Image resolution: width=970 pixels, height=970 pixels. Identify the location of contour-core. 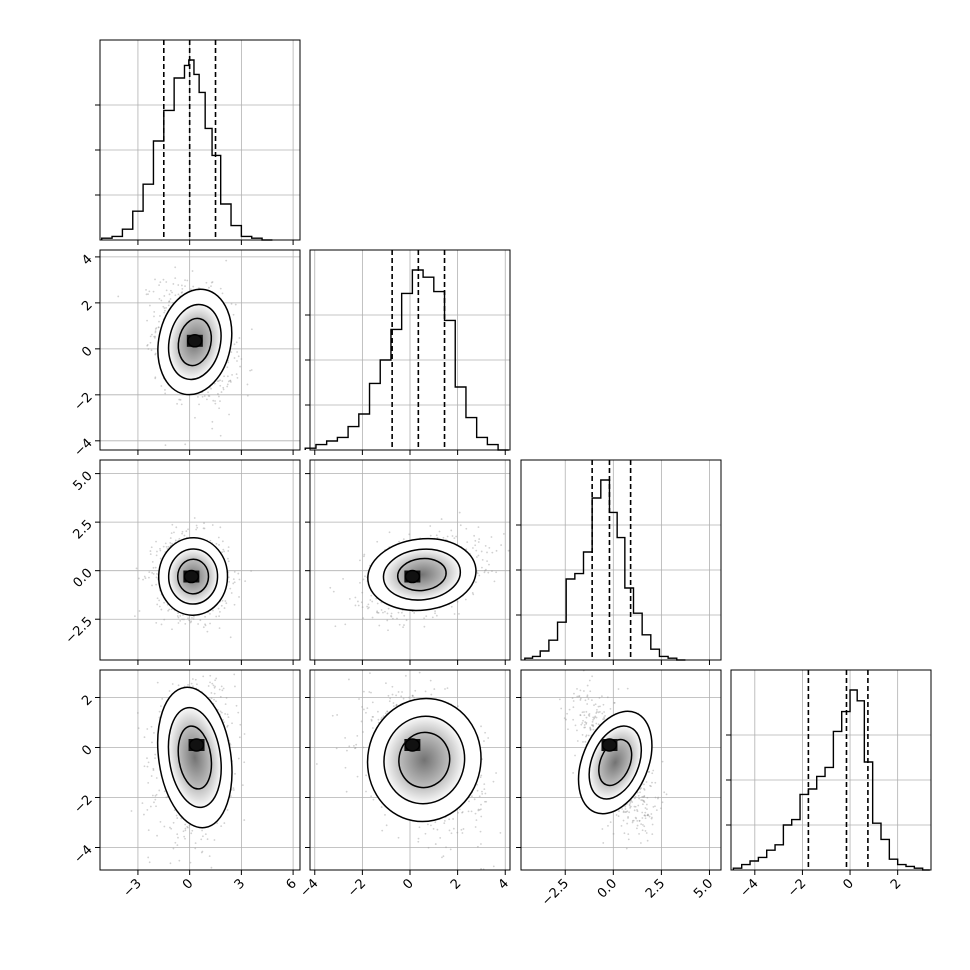
(196, 745).